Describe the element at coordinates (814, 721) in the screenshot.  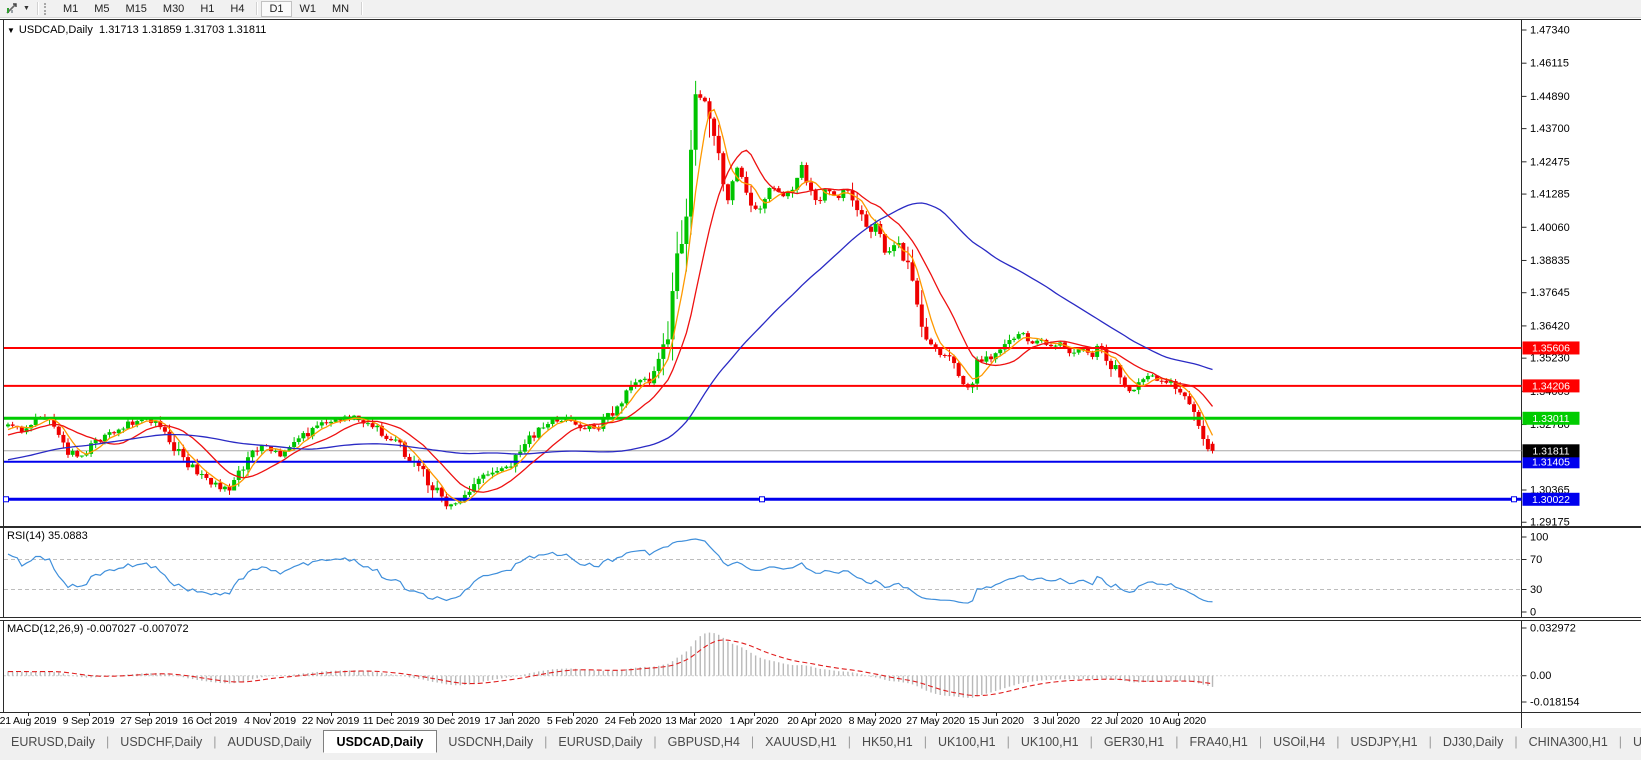
I see `date-label: 20 Apr 2020` at that location.